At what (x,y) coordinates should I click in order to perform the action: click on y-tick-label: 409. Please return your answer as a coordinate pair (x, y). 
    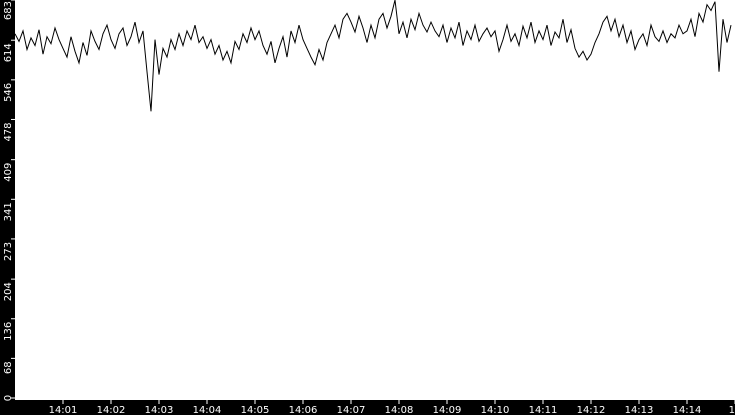
    Looking at the image, I should click on (8, 172).